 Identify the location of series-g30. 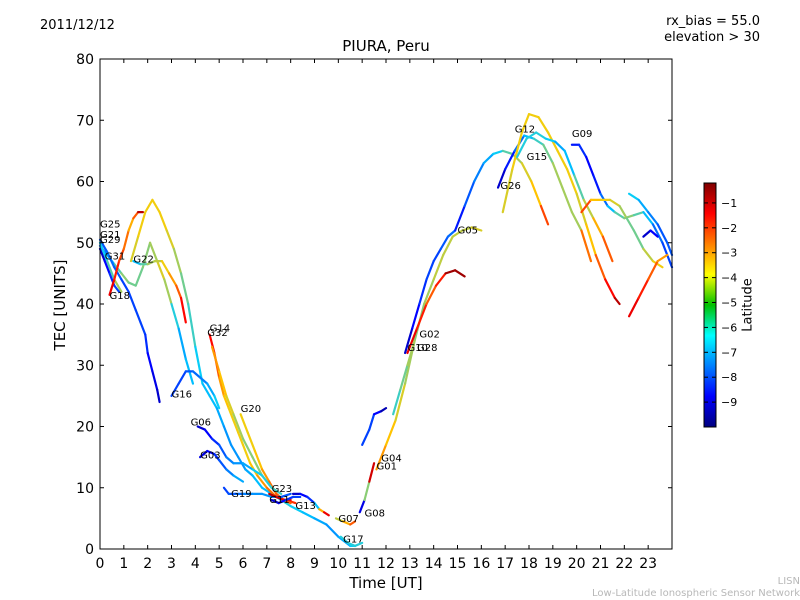
(650, 224).